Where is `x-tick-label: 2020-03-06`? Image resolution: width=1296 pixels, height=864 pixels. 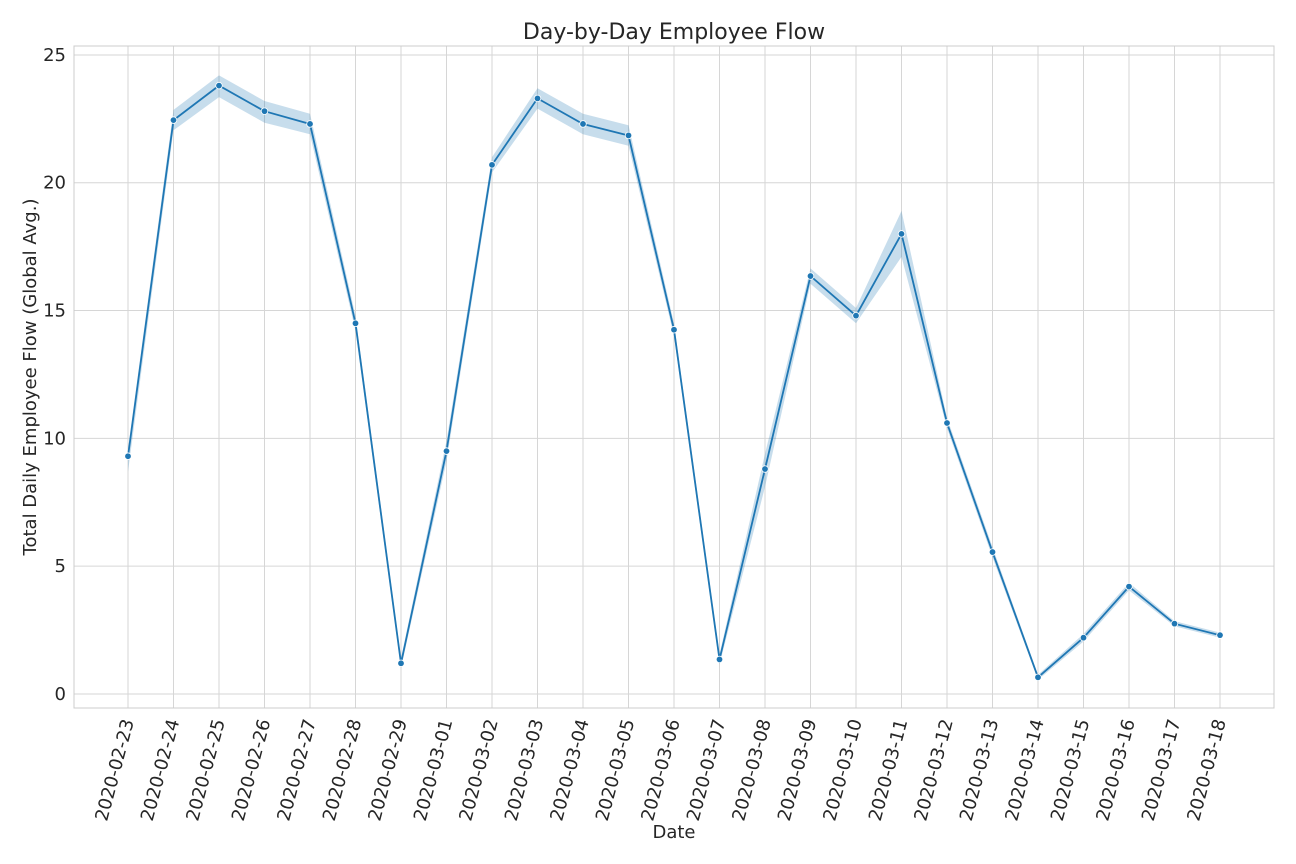 x-tick-label: 2020-03-06 is located at coordinates (660, 770).